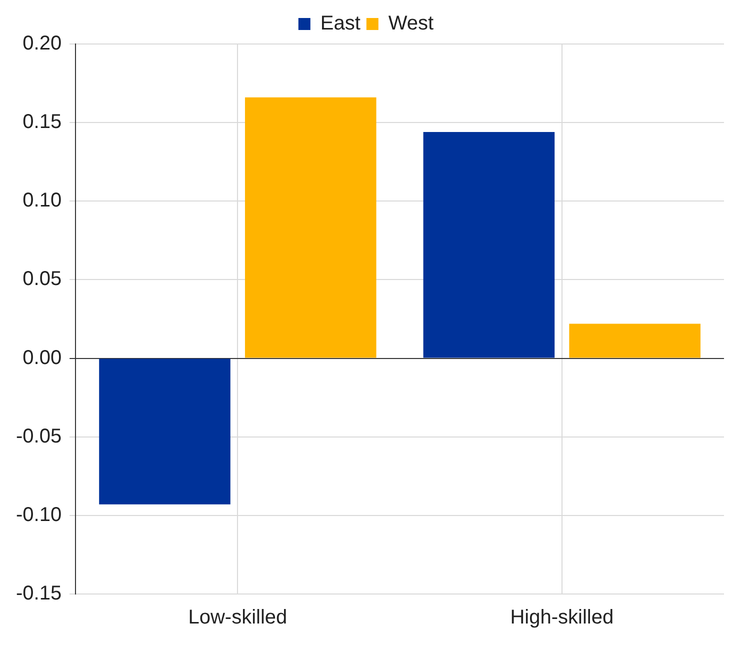 Image resolution: width=734 pixels, height=650 pixels. What do you see at coordinates (411, 23) in the screenshot?
I see `legend-label: West` at bounding box center [411, 23].